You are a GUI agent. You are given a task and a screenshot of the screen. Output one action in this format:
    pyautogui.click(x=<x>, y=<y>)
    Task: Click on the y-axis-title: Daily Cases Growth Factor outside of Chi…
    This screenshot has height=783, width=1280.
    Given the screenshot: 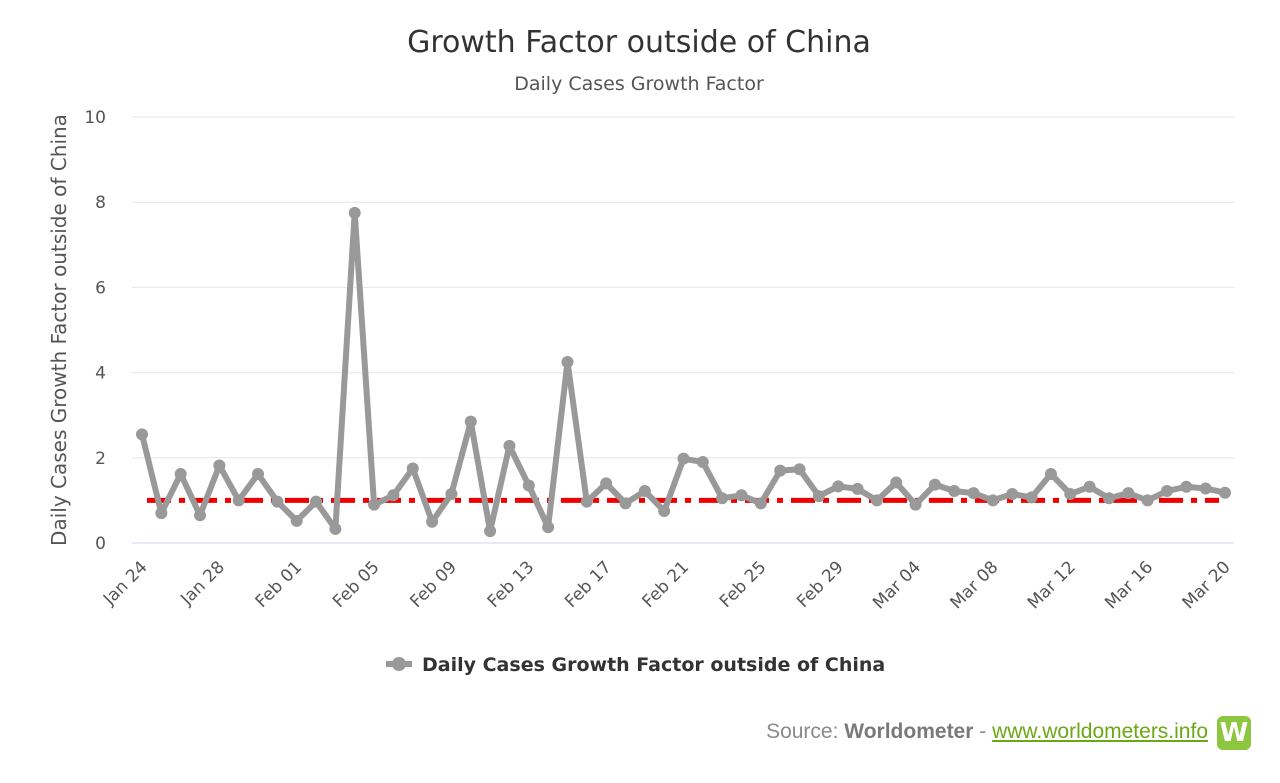 What is the action you would take?
    pyautogui.click(x=59, y=330)
    